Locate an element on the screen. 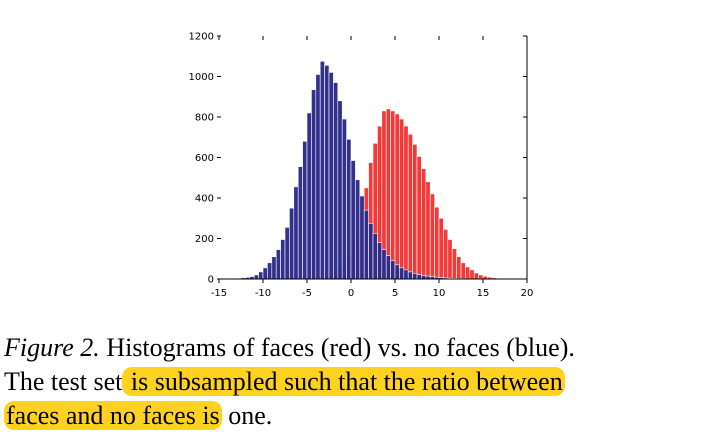 This screenshot has height=443, width=726. y-tick-label: 1000 is located at coordinates (201, 77).